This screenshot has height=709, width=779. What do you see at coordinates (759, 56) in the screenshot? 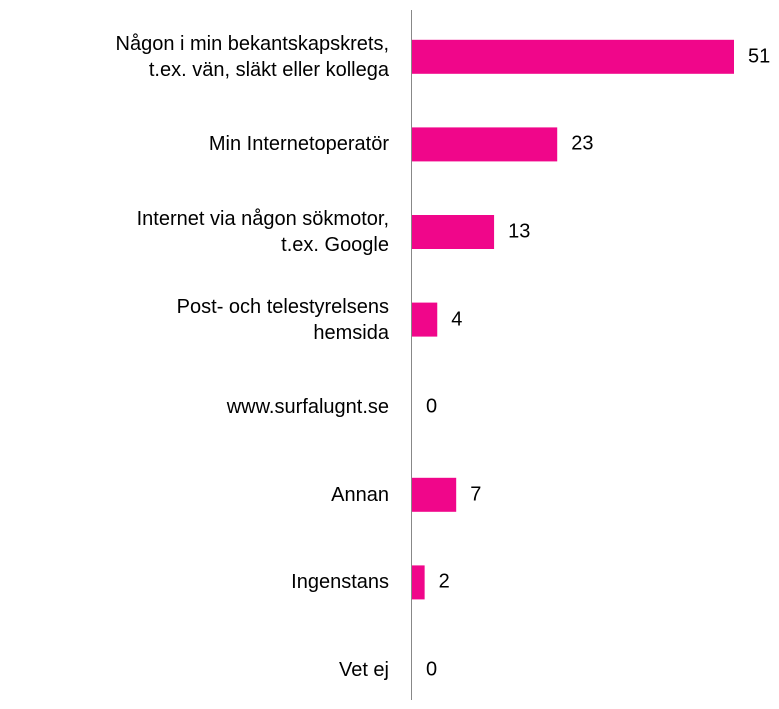
I see `value-label: 51` at bounding box center [759, 56].